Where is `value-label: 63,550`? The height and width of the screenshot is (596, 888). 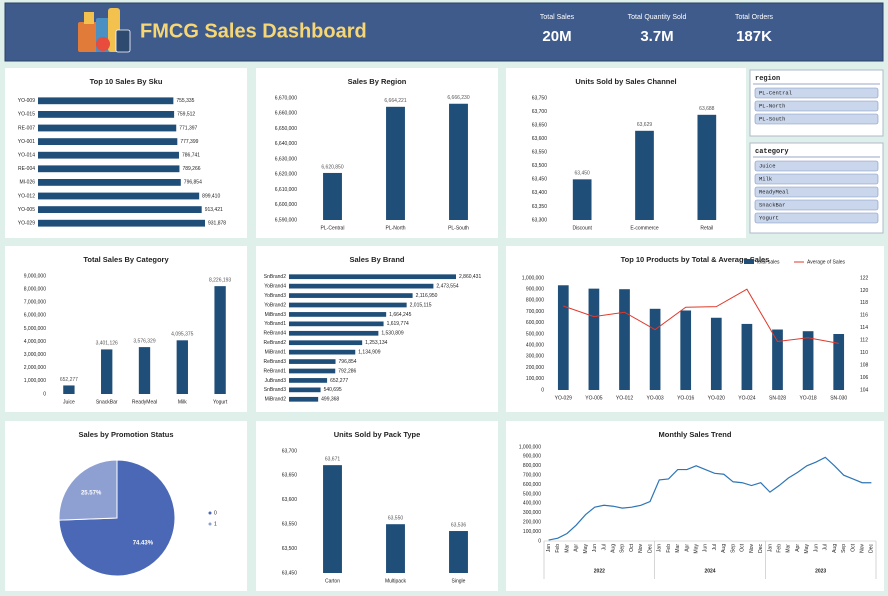
value-label: 63,550 is located at coordinates (396, 519).